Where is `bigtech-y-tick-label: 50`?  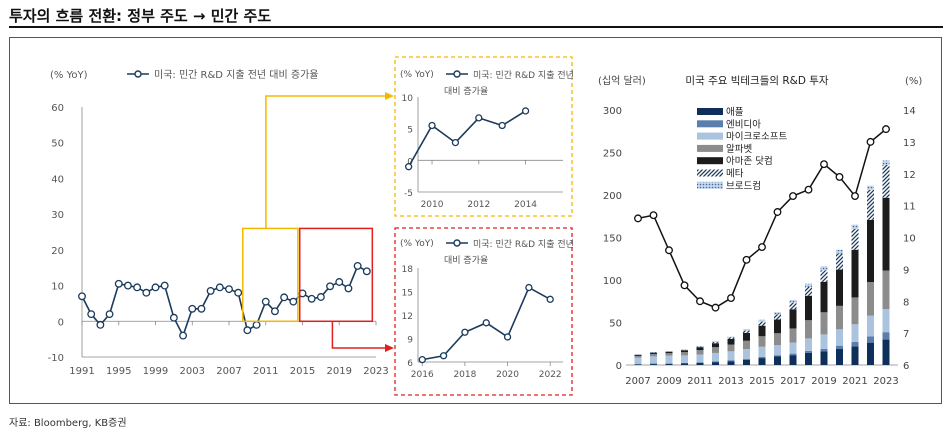 bigtech-y-tick-label: 50 is located at coordinates (615, 324).